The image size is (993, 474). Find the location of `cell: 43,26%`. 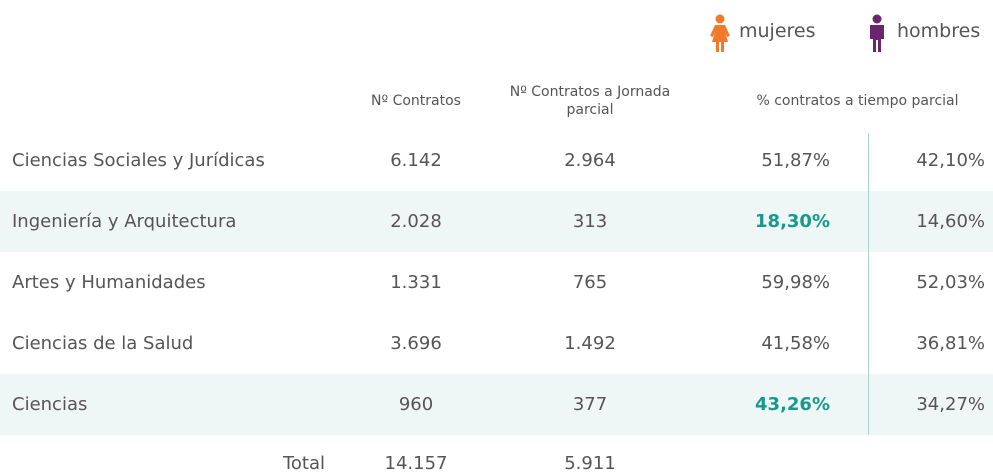

cell: 43,26% is located at coordinates (792, 404).